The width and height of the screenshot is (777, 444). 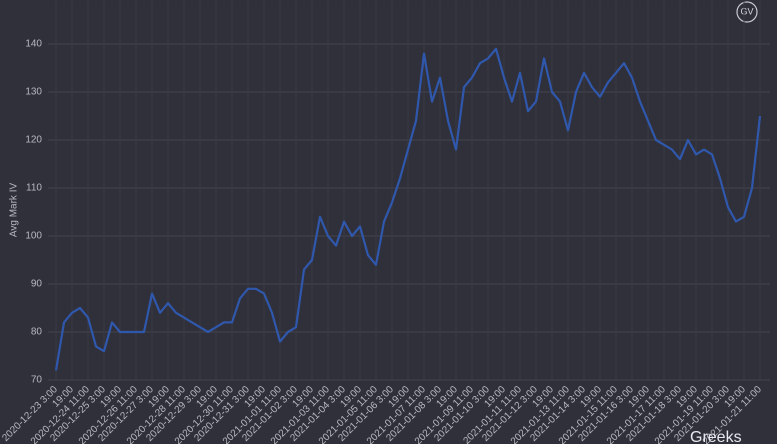 I want to click on logo: GV, so click(x=746, y=11).